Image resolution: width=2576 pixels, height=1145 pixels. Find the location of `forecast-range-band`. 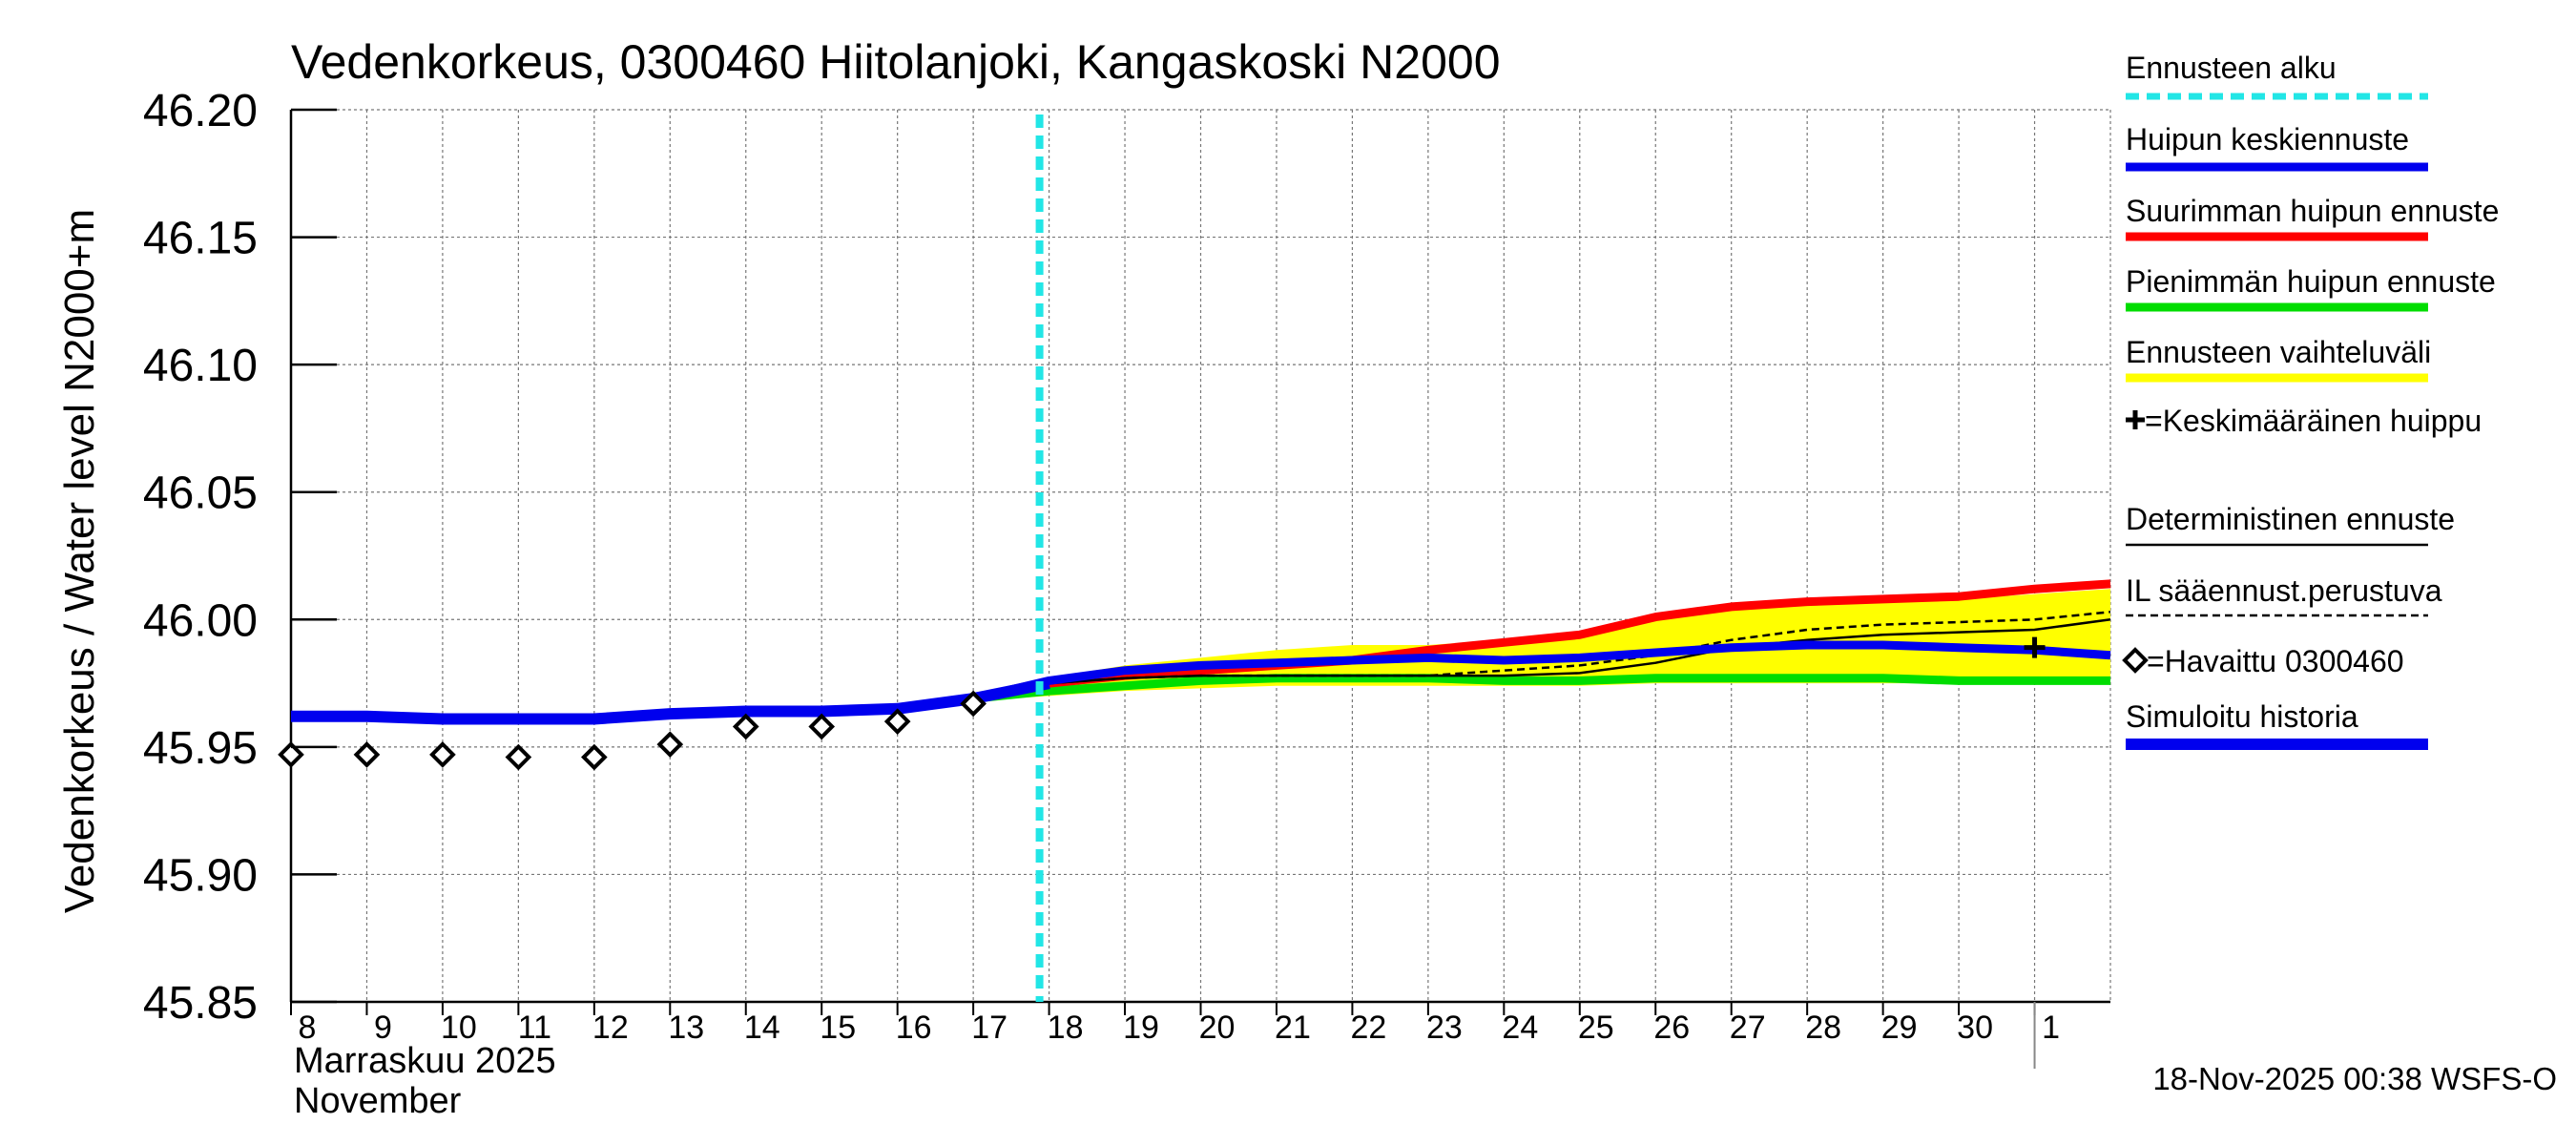

forecast-range-band is located at coordinates (1541, 645).